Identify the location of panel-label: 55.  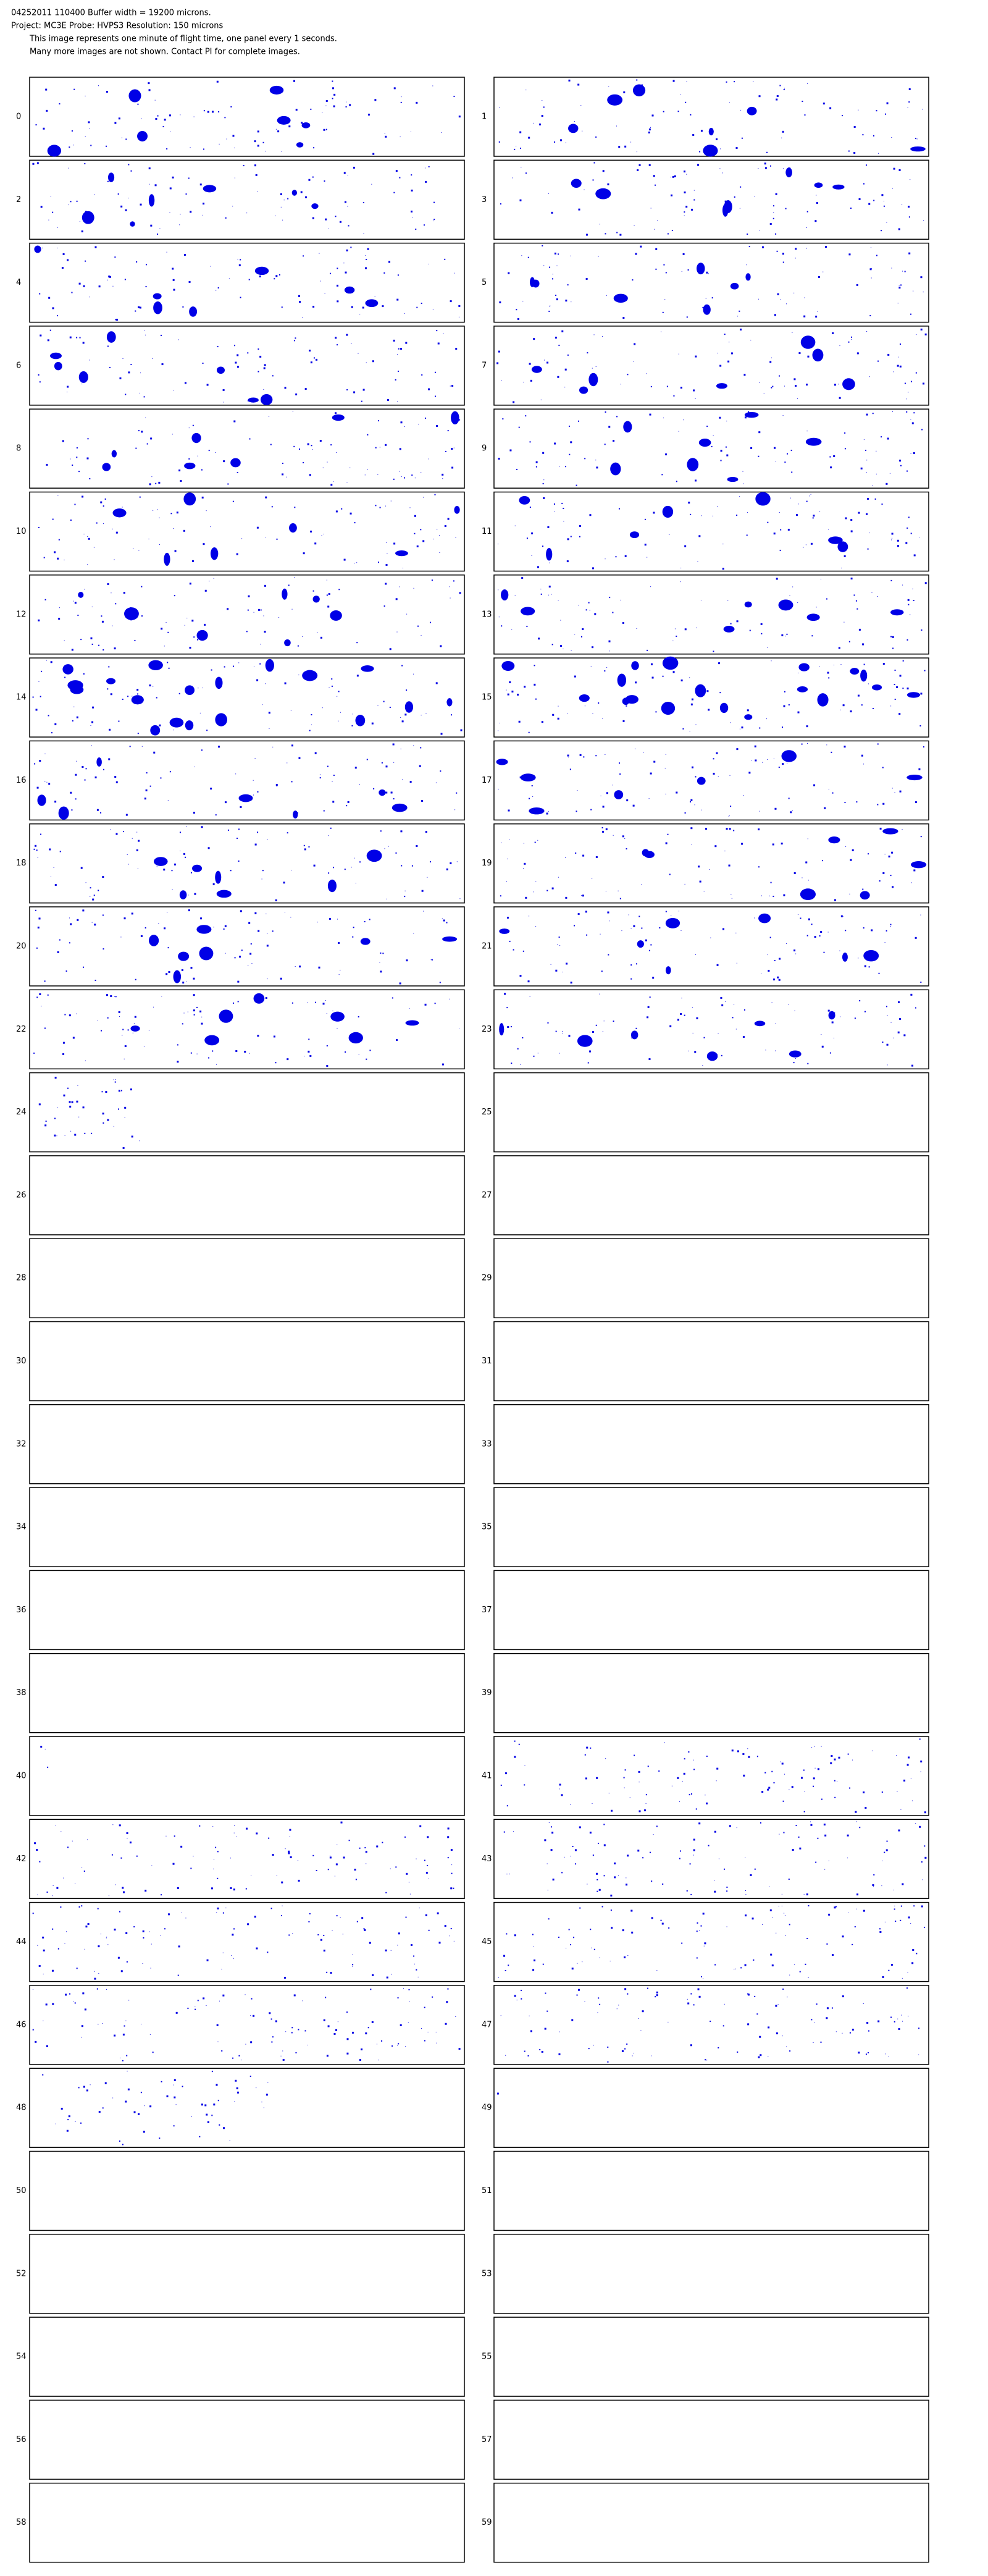
(487, 2357).